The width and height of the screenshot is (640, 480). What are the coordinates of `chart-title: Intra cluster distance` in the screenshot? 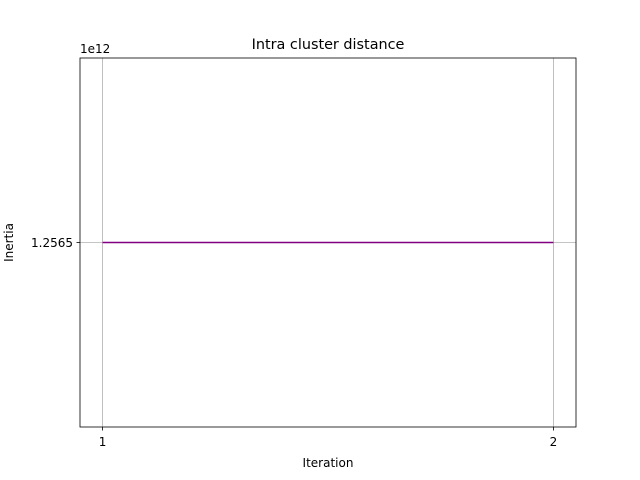 It's located at (328, 45).